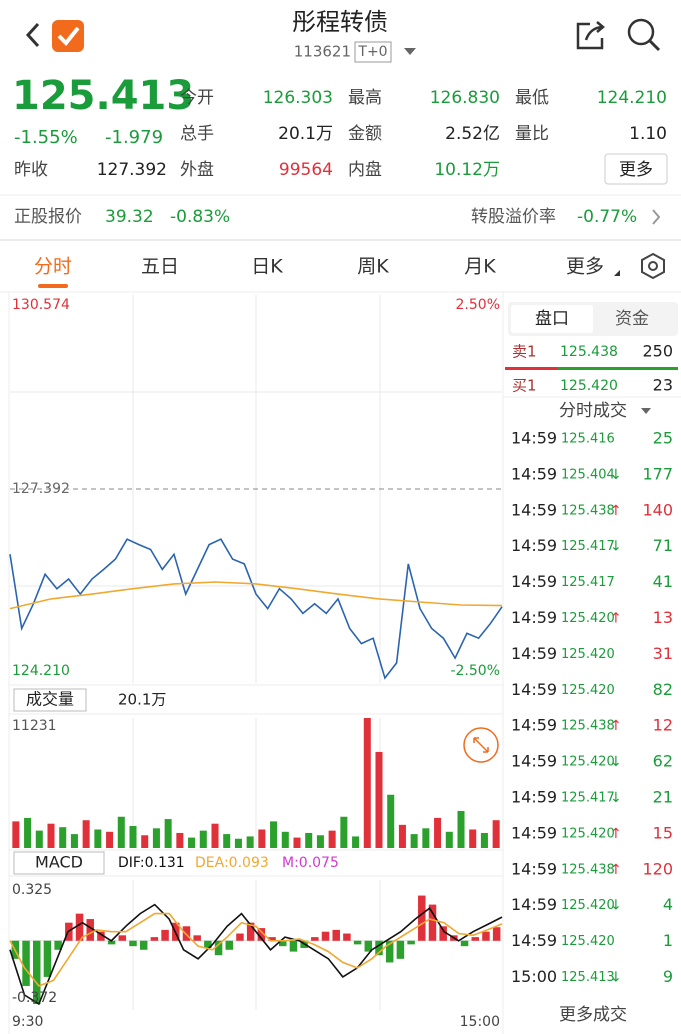 The width and height of the screenshot is (681, 1034). I want to click on field-label: 今开, so click(197, 98).